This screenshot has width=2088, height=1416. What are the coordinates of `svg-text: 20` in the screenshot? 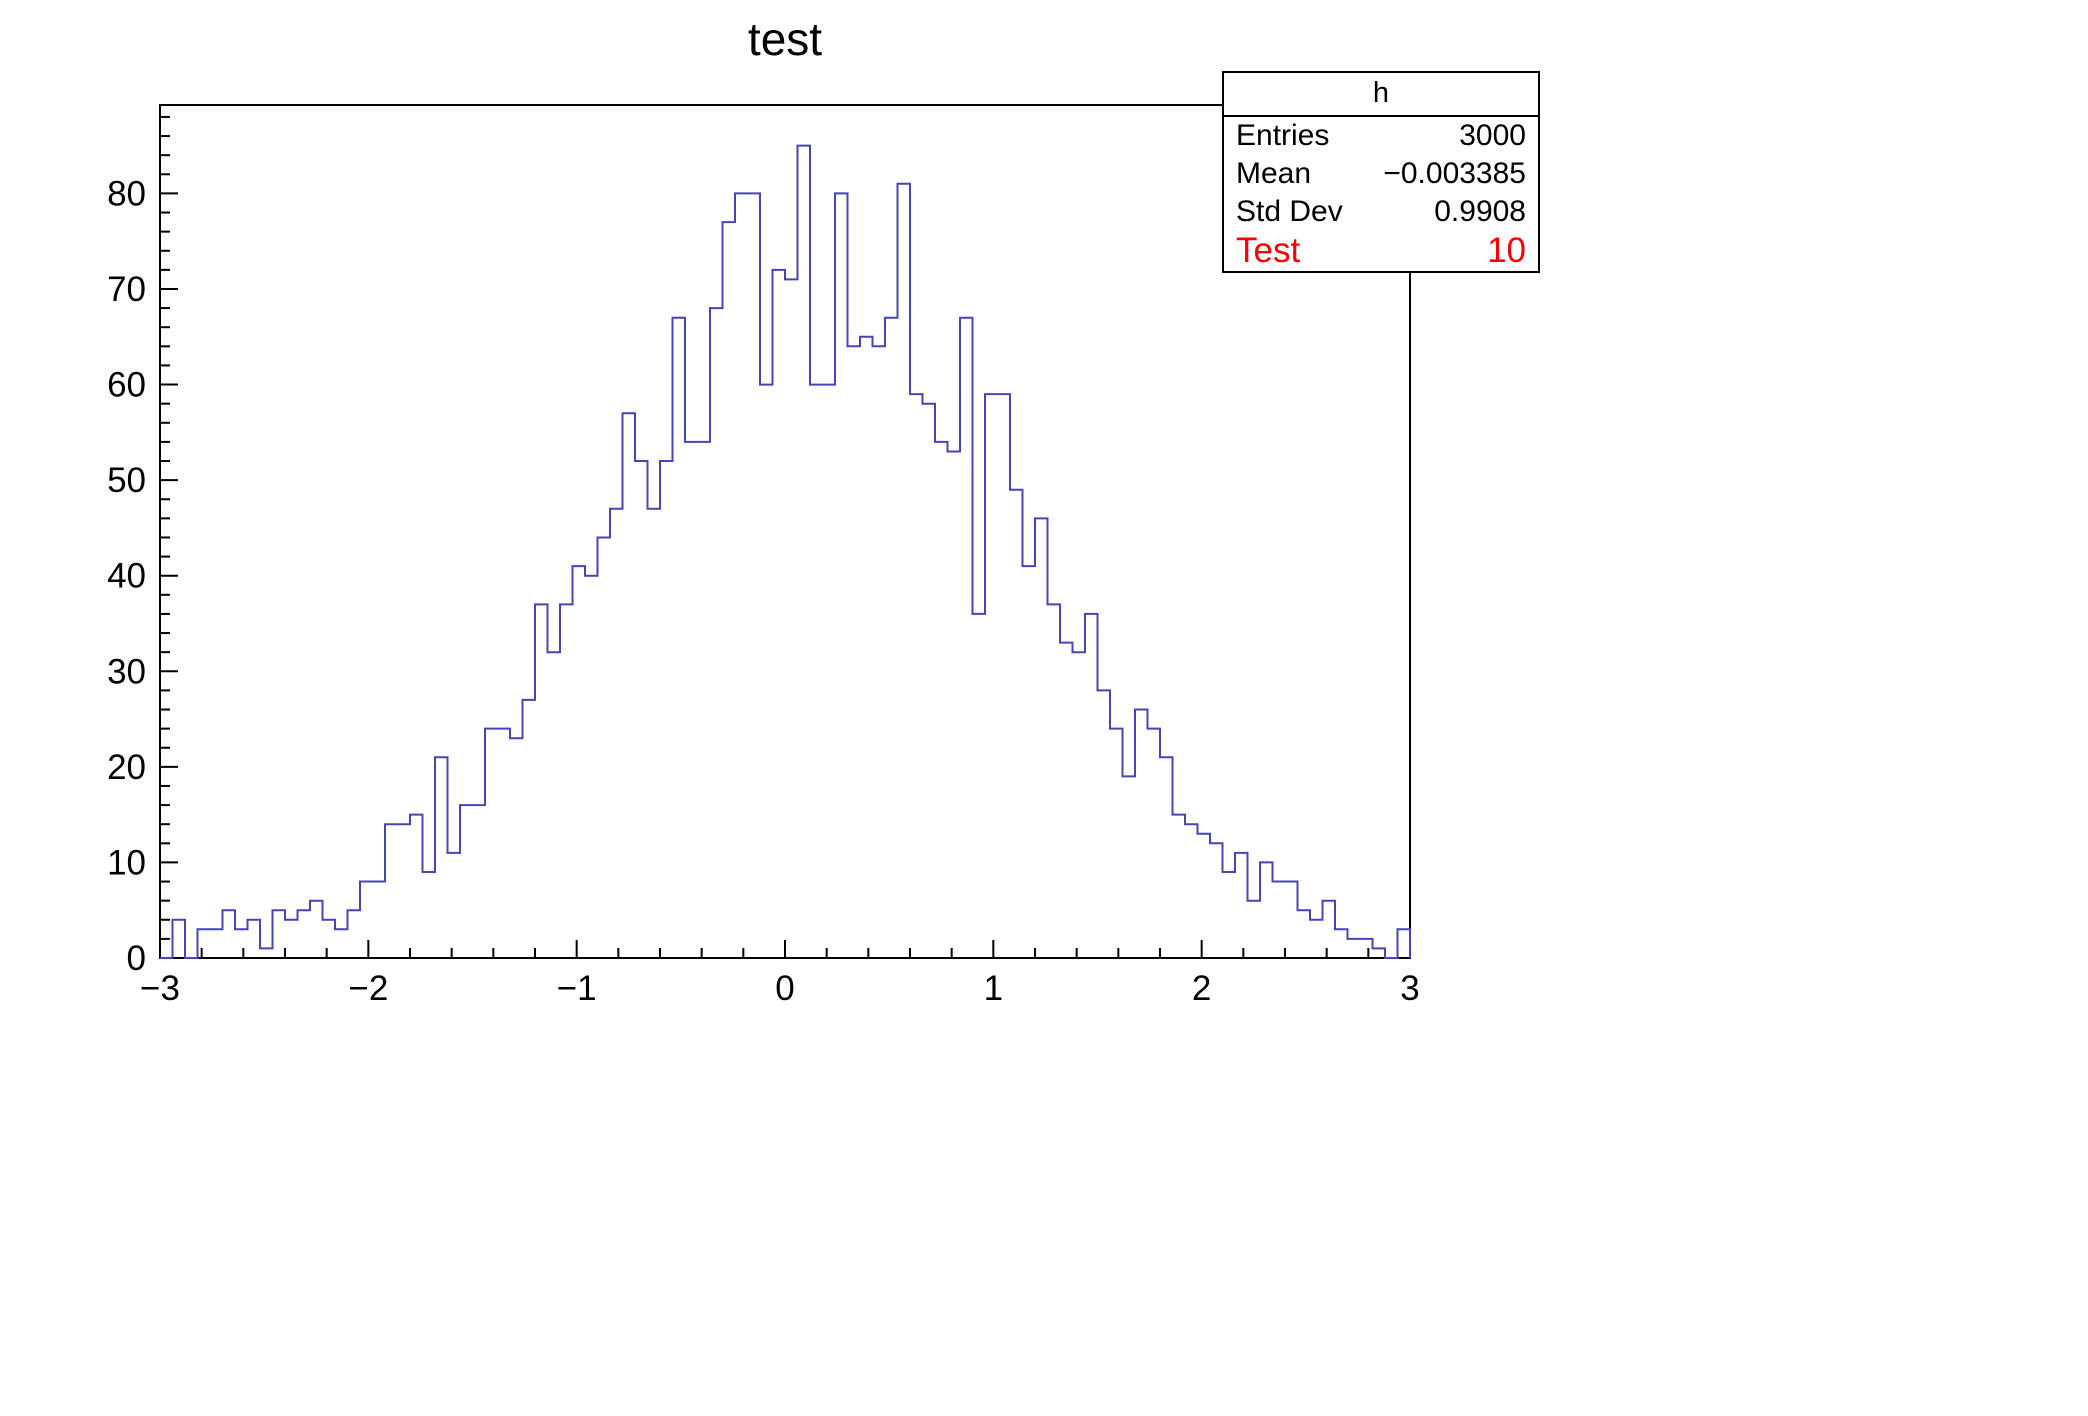 It's located at (126, 767).